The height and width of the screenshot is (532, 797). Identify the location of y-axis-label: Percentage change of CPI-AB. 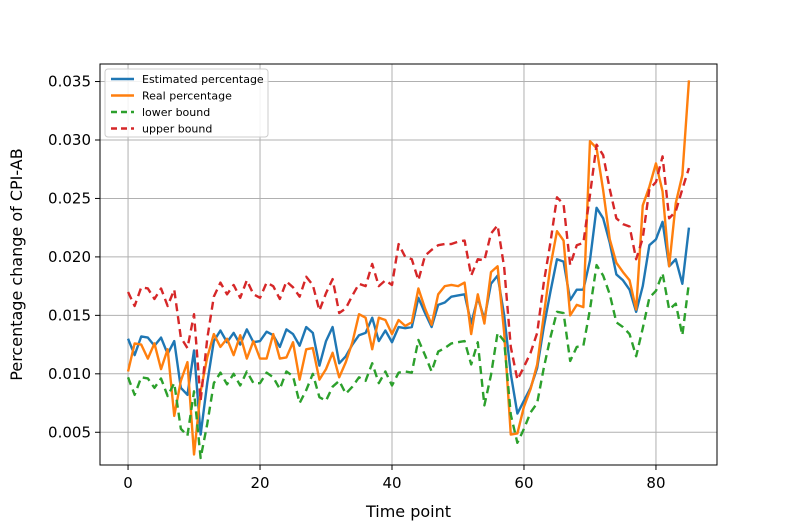
(16, 264).